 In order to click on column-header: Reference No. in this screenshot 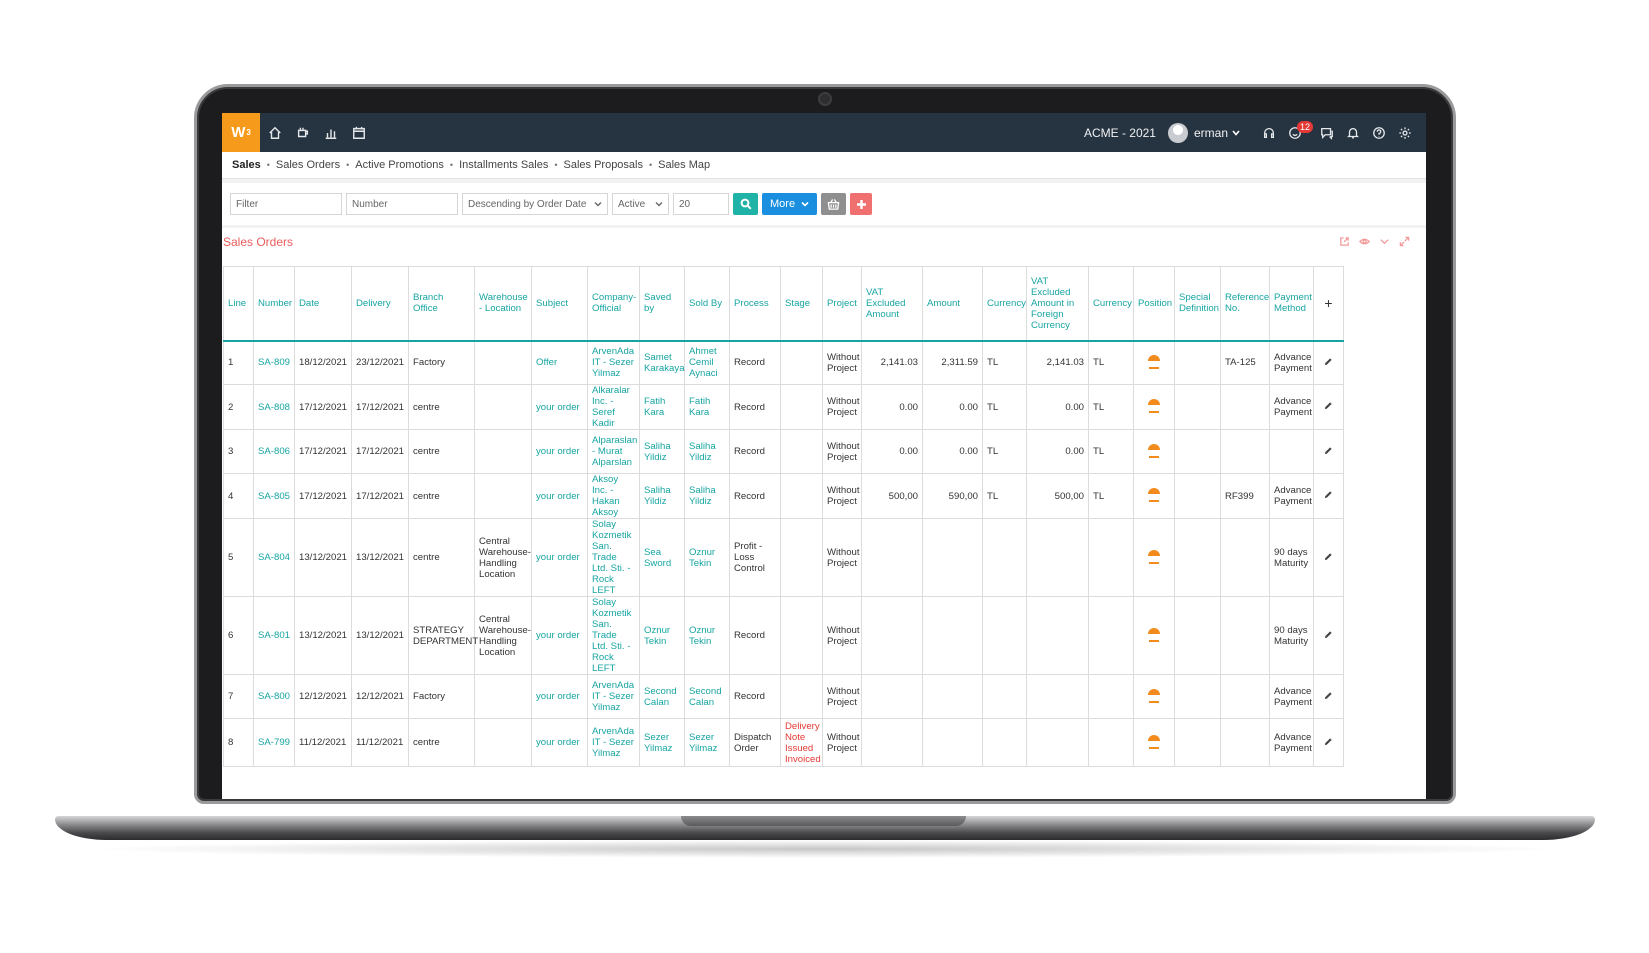, I will do `click(1245, 304)`.